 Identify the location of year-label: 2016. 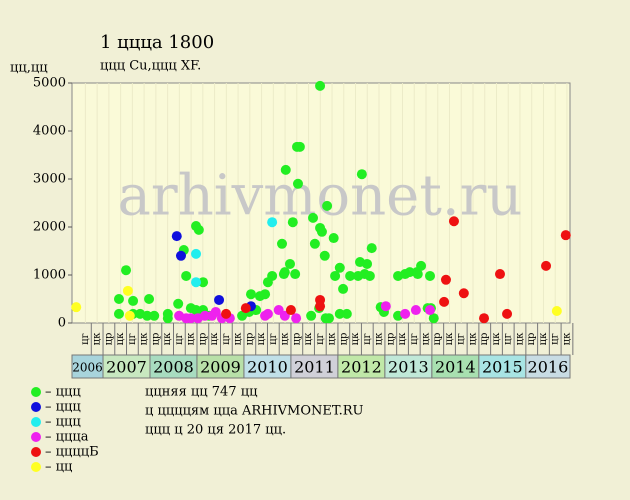
(548, 367).